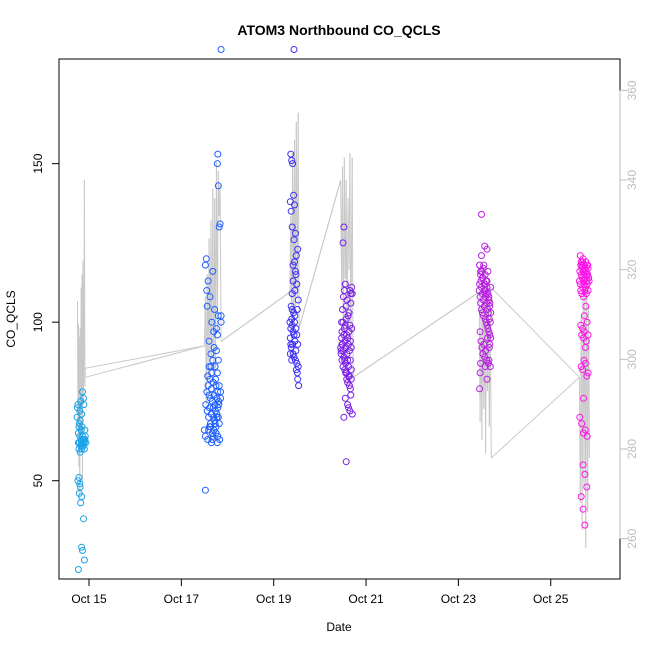 This screenshot has height=650, width=650. What do you see at coordinates (182, 599) in the screenshot?
I see `x-tick-label: Oct 17` at bounding box center [182, 599].